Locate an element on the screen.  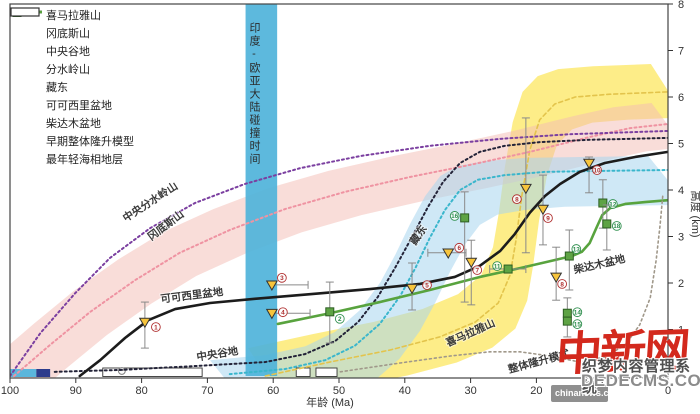
x-axis-title: 年龄 (Ma) is located at coordinates (330, 402).